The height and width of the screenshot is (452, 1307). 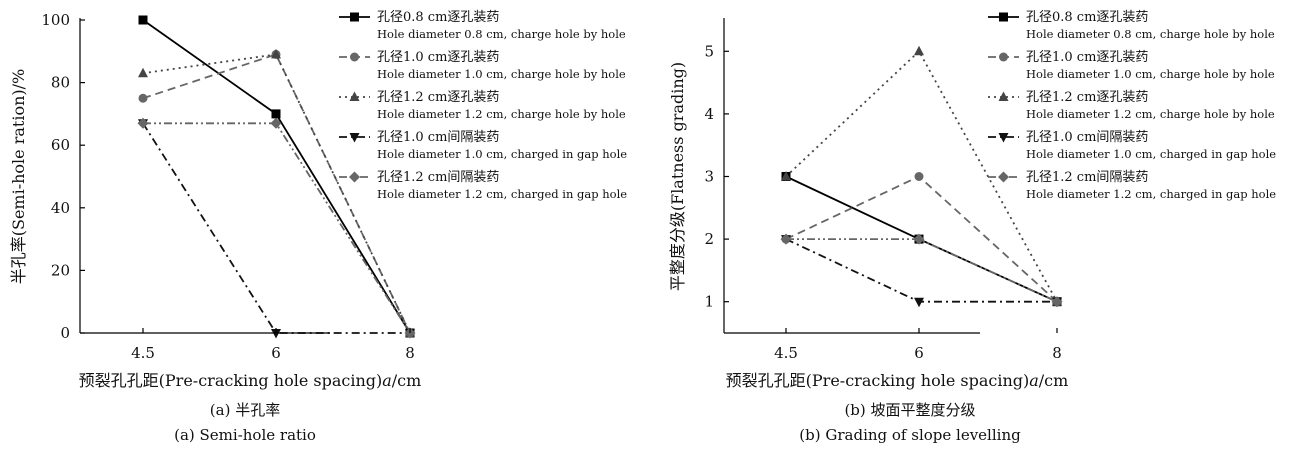 I want to click on y-tick-label: 1, so click(x=709, y=302).